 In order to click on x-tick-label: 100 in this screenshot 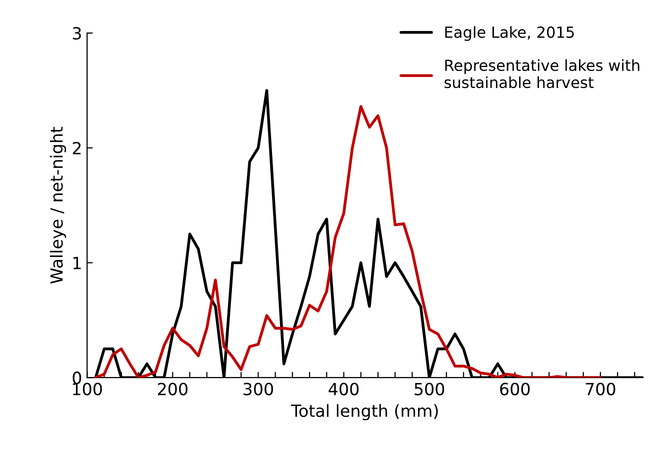, I will do `click(87, 389)`.